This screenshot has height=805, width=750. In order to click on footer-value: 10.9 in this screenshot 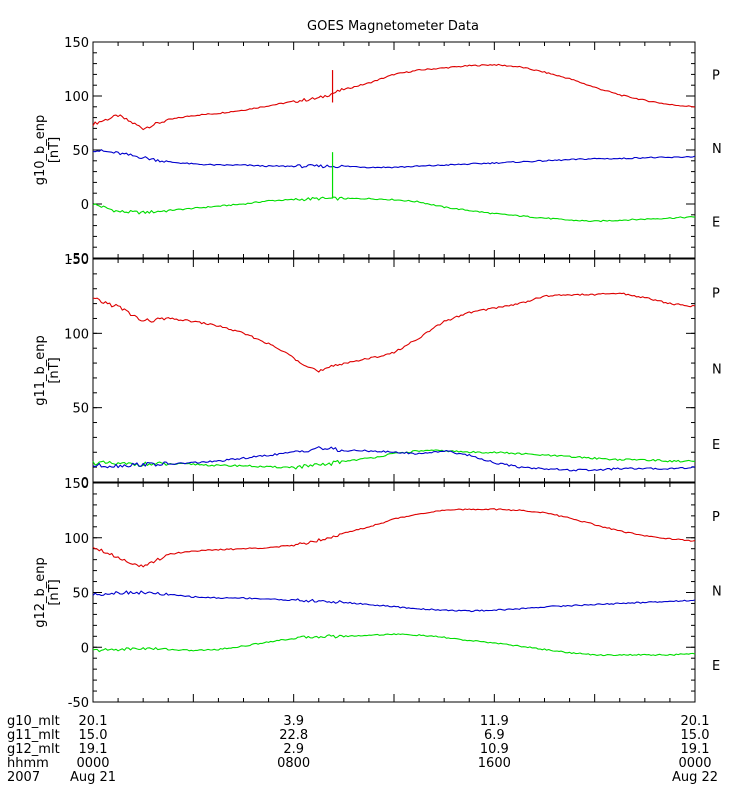, I will do `click(494, 749)`.